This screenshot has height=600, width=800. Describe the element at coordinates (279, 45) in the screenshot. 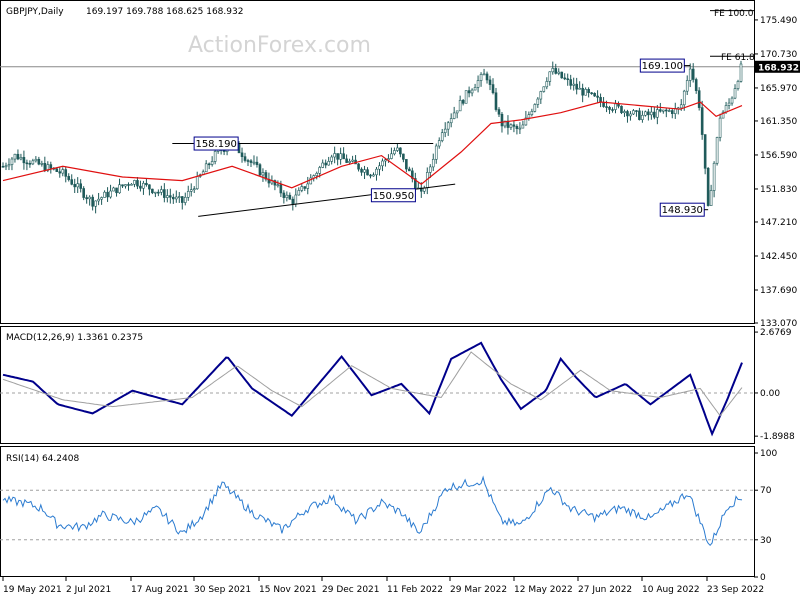

I see `watermark: ActionForex.com` at that location.